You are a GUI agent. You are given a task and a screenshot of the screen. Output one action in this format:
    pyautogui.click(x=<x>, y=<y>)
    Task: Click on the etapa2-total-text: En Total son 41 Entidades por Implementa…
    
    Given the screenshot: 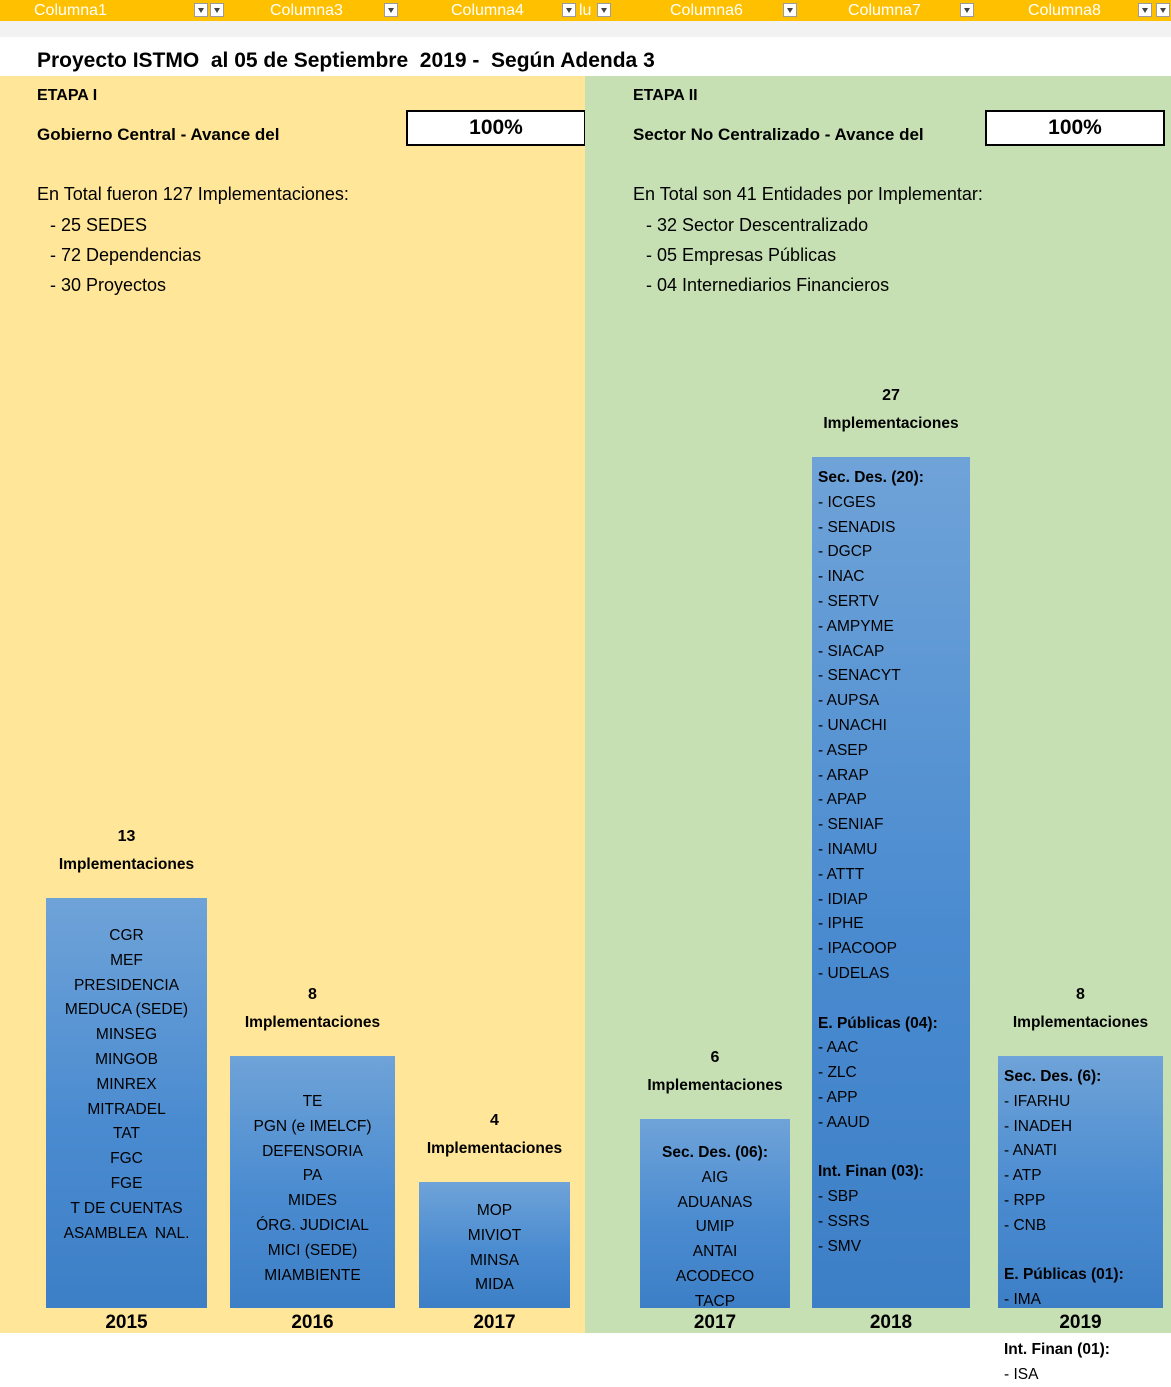 What is the action you would take?
    pyautogui.click(x=808, y=194)
    